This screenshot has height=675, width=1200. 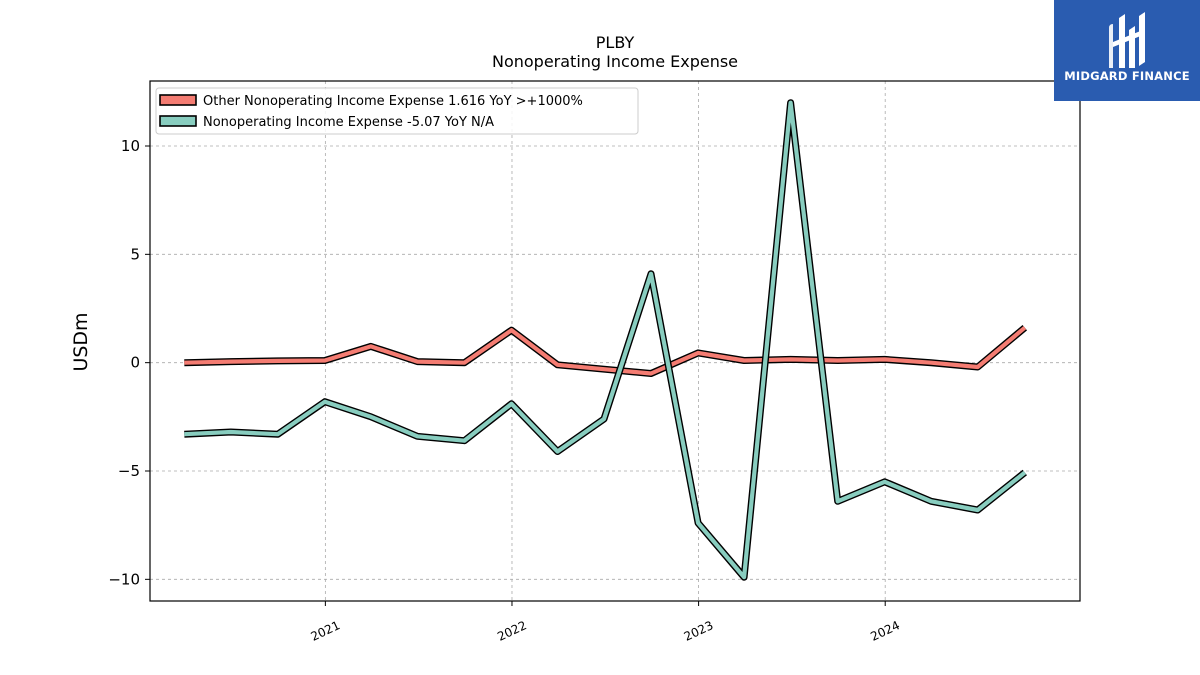 What do you see at coordinates (326, 631) in the screenshot?
I see `x-tick-label: 2021` at bounding box center [326, 631].